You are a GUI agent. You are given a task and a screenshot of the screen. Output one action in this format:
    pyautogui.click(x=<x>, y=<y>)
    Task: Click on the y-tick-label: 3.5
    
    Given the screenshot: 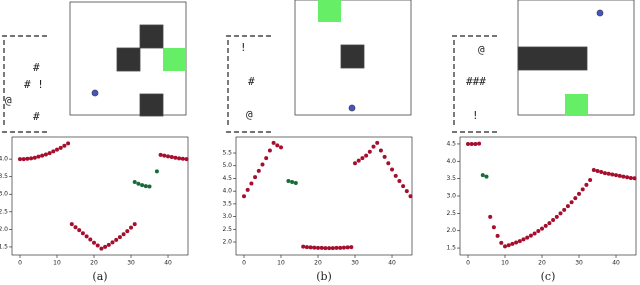 What is the action you would take?
    pyautogui.click(x=451, y=178)
    